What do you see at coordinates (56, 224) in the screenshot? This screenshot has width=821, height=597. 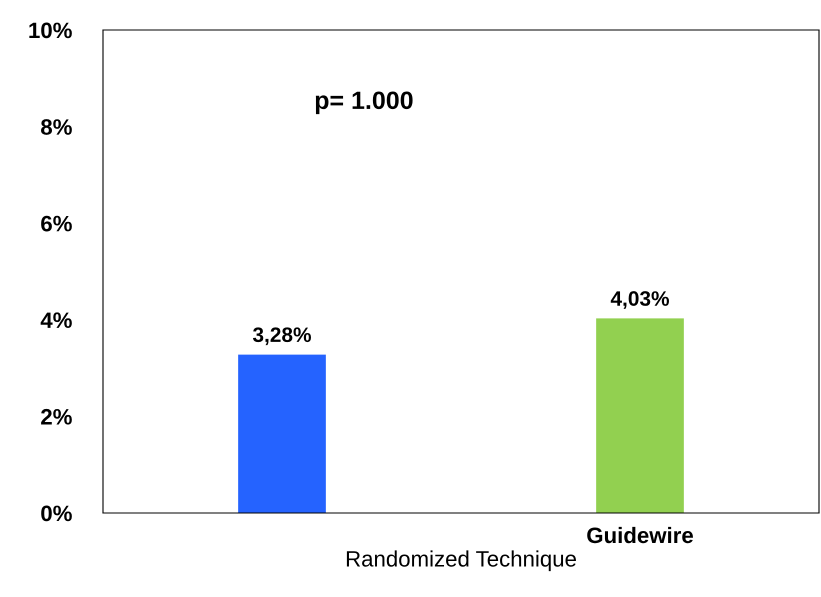 I see `y-tick-label: 6%` at bounding box center [56, 224].